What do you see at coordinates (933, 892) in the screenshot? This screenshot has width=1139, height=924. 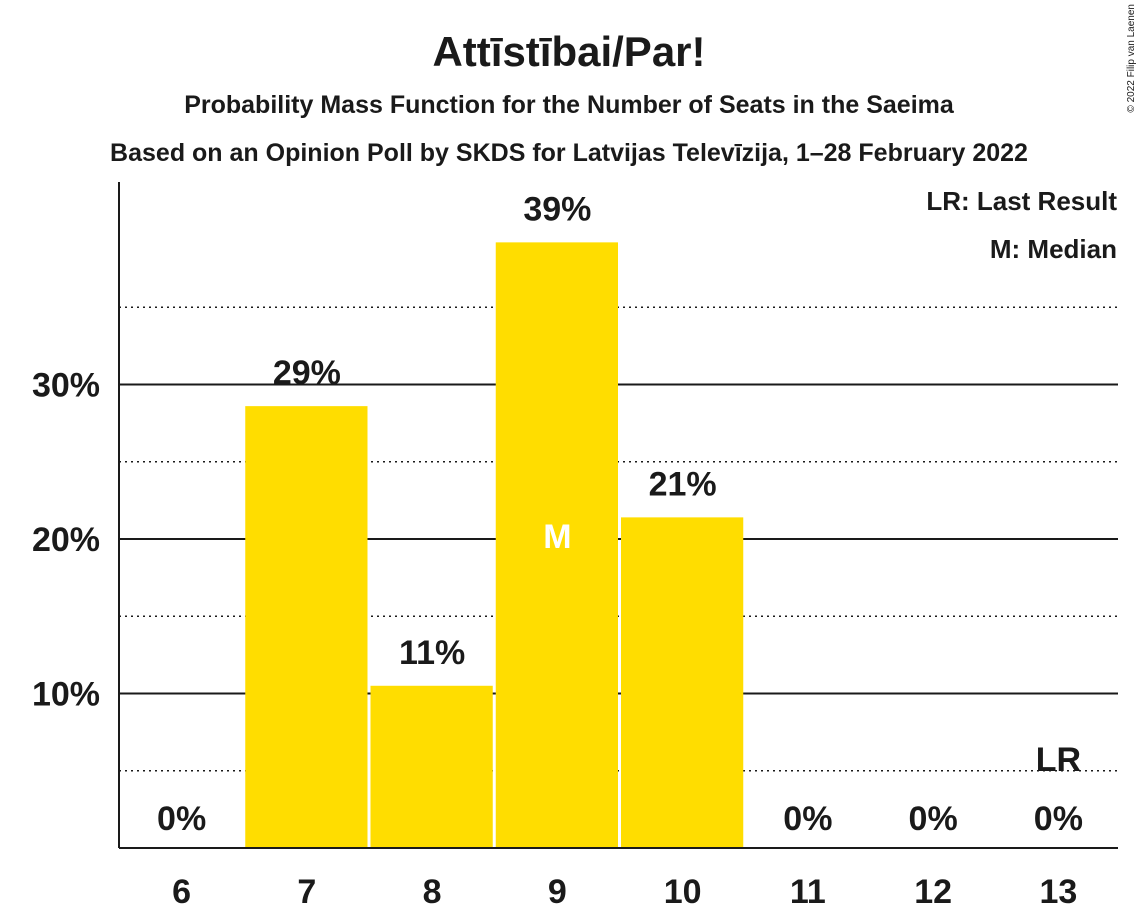 I see `x-tick-label: 12` at bounding box center [933, 892].